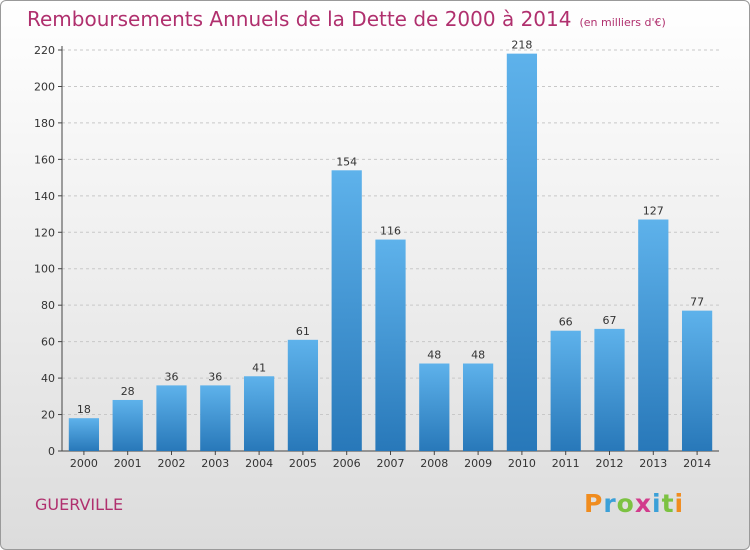 This screenshot has height=550, width=750. Describe the element at coordinates (622, 22) in the screenshot. I see `chart-subtitle: (en milliers d'€)` at that location.